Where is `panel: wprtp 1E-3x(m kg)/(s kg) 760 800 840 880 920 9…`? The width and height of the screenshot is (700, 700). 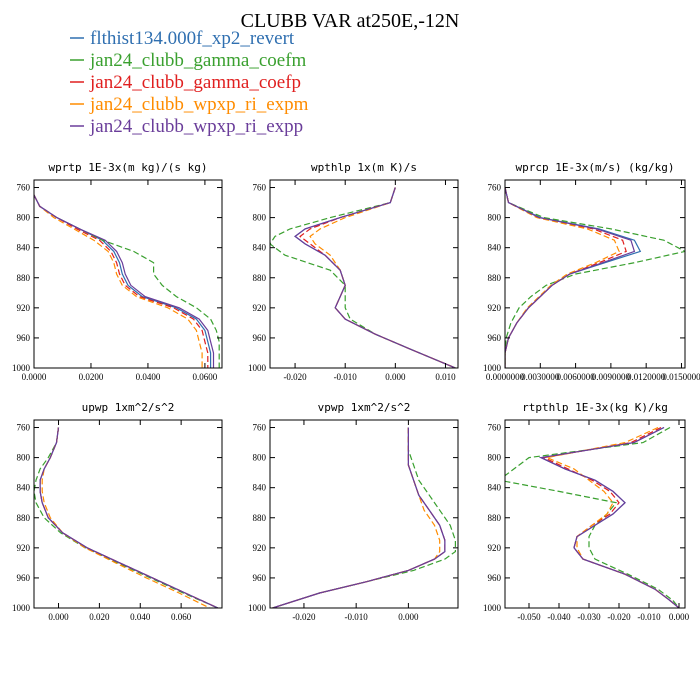
panel: wprtp 1E-3x(m kg)/(s kg) 760 800 840 880 920 9… is located at coordinates (117, 271).